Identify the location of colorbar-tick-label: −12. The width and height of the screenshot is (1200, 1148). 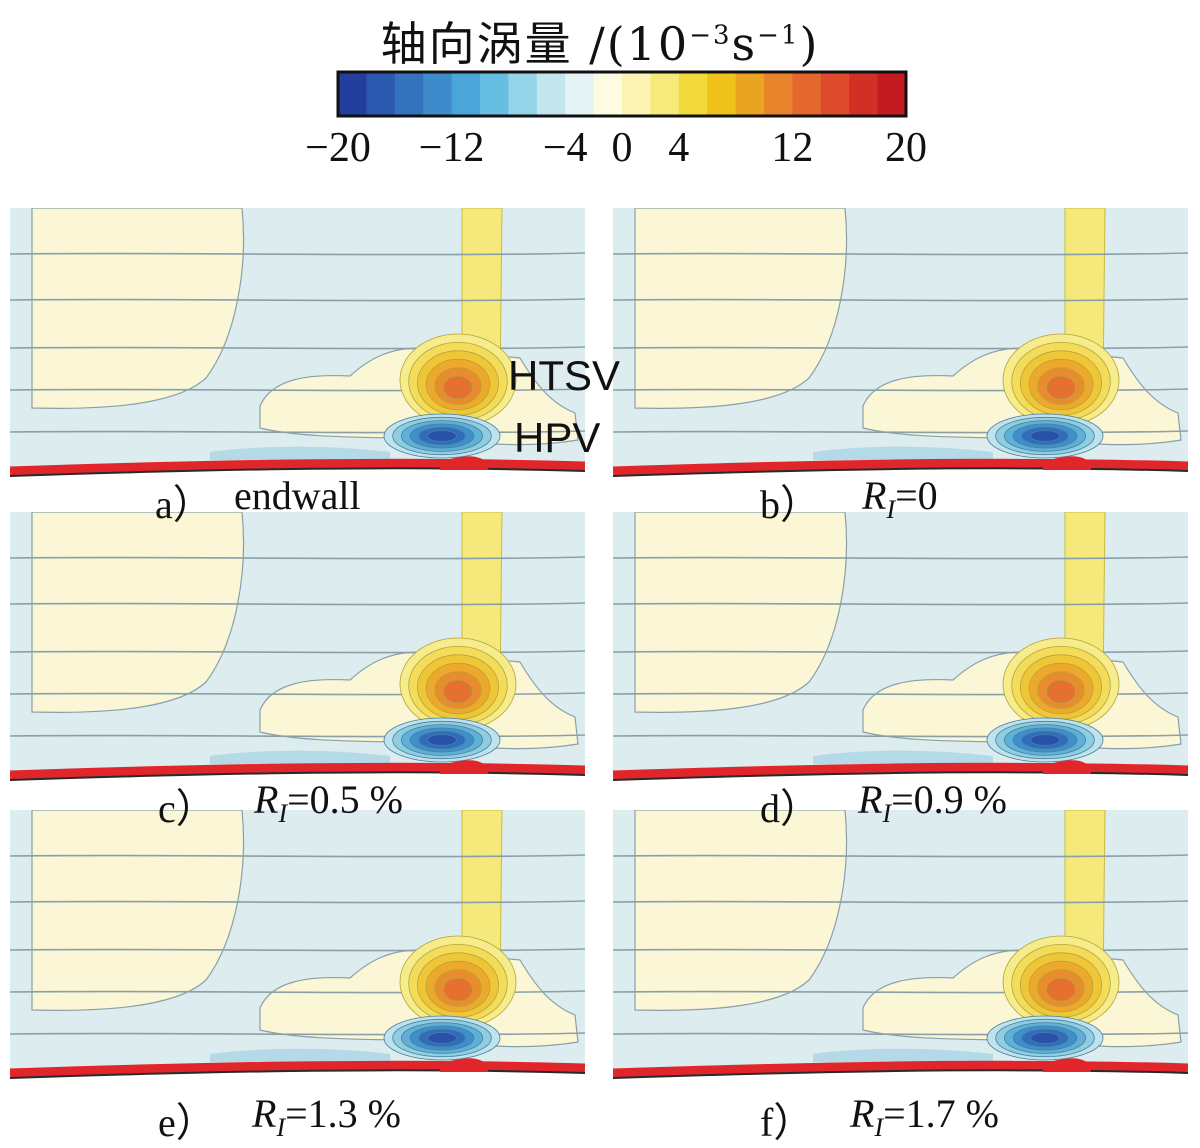
(451, 148).